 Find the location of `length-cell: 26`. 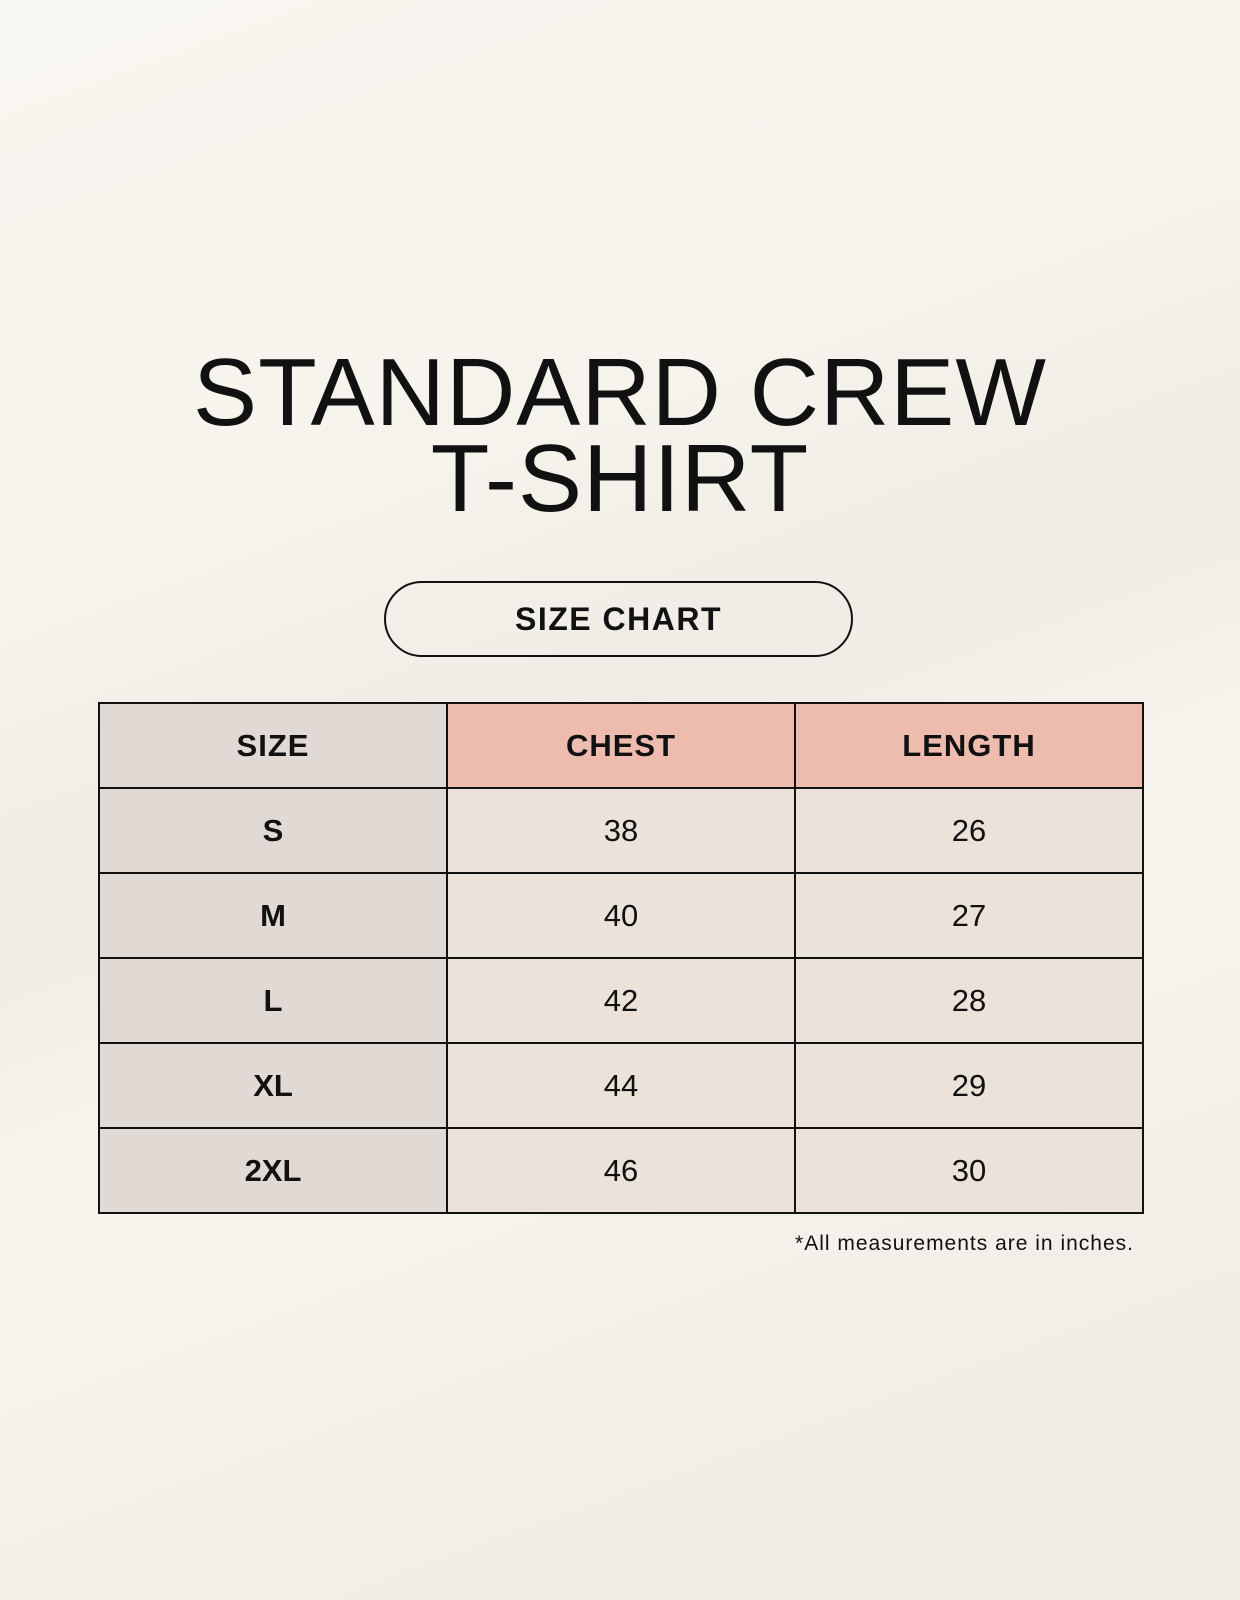

length-cell: 26 is located at coordinates (969, 830).